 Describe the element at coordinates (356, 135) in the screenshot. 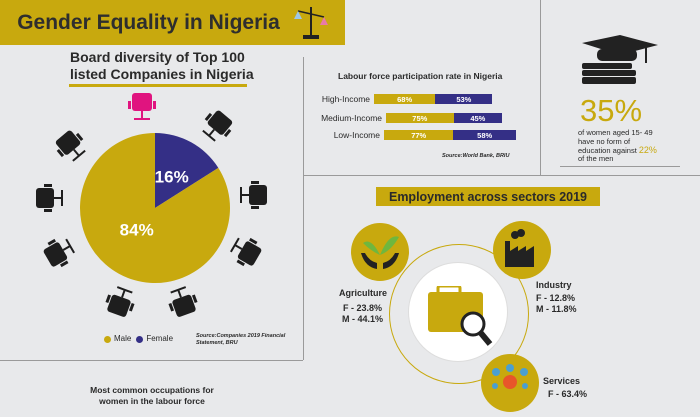

I see `bar-category-label: Low-Income` at that location.